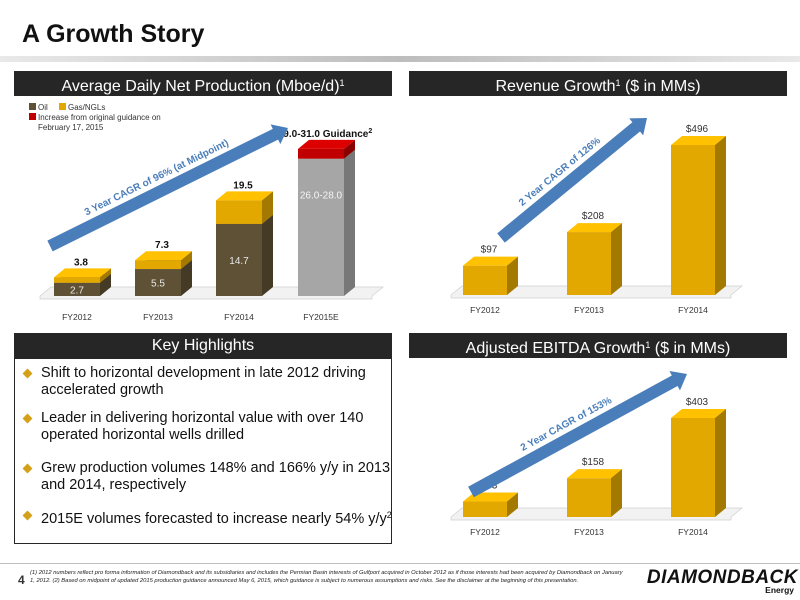  I want to click on forecast-value-label: 26.0-28.0, so click(321, 196).